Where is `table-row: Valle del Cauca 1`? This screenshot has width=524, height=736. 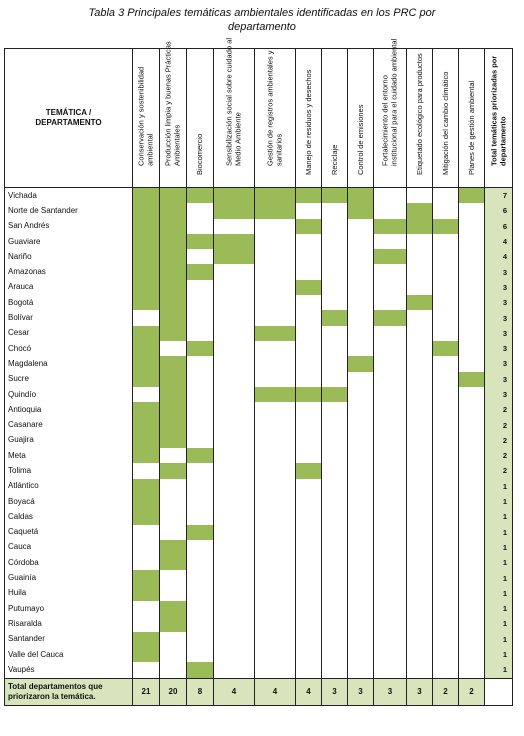 table-row: Valle del Cauca 1 is located at coordinates (258, 654).